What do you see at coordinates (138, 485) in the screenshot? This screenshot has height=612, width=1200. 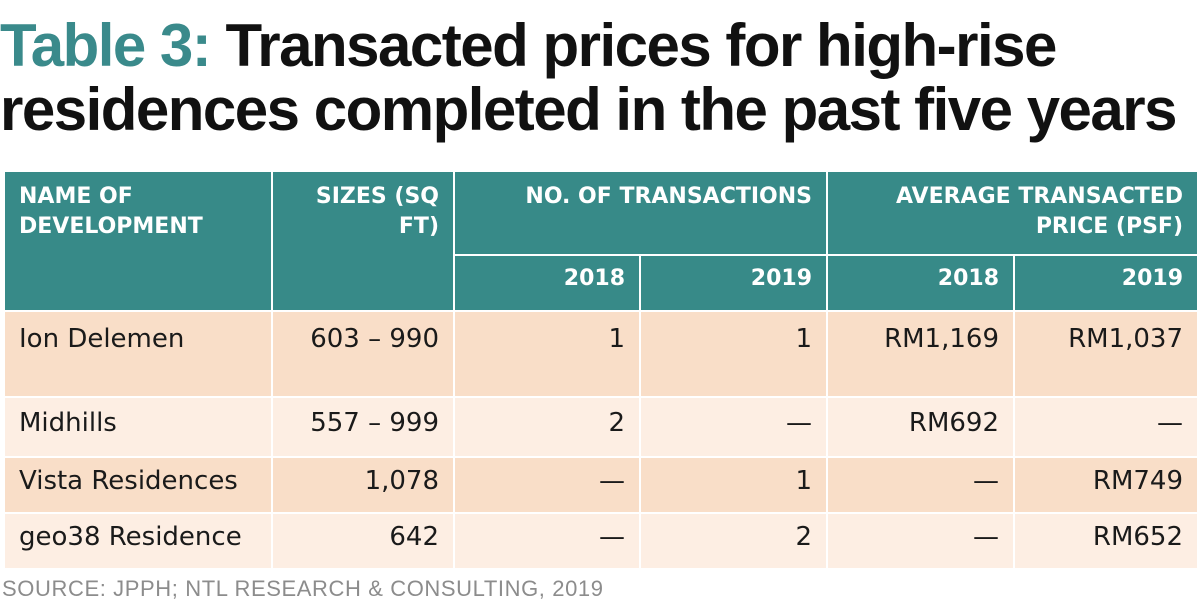 I see `cell-name: Vista Residences` at bounding box center [138, 485].